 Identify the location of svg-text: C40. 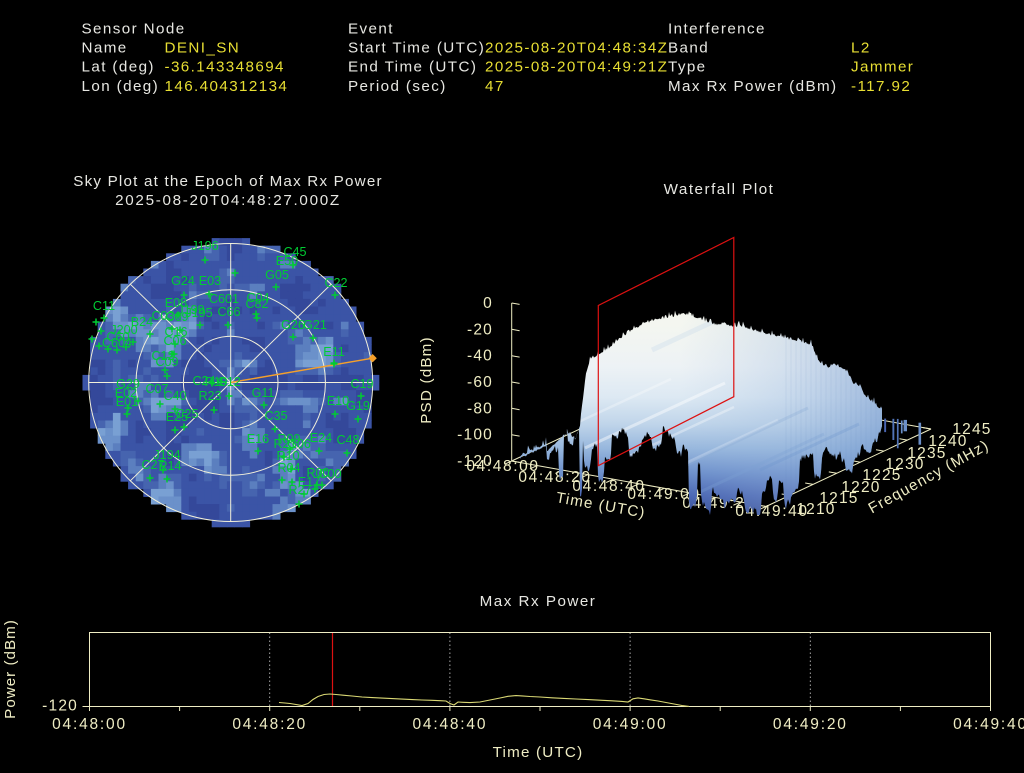
(174, 396).